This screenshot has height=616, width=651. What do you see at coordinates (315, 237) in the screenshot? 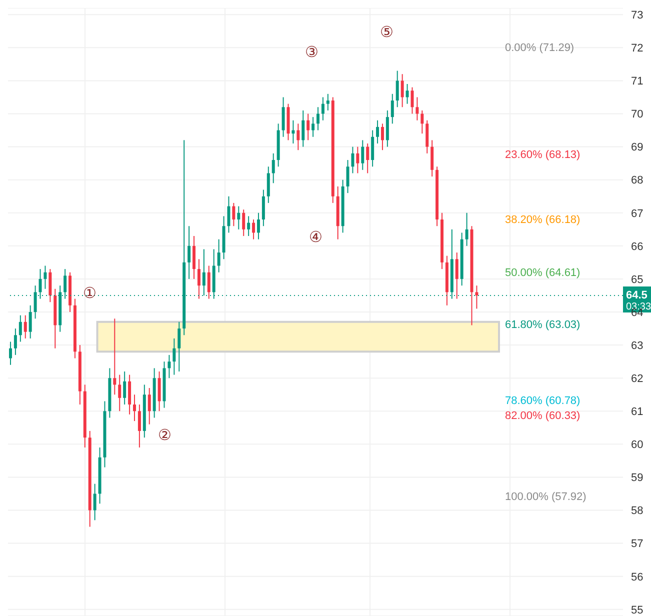
I see `annotation: ④` at bounding box center [315, 237].